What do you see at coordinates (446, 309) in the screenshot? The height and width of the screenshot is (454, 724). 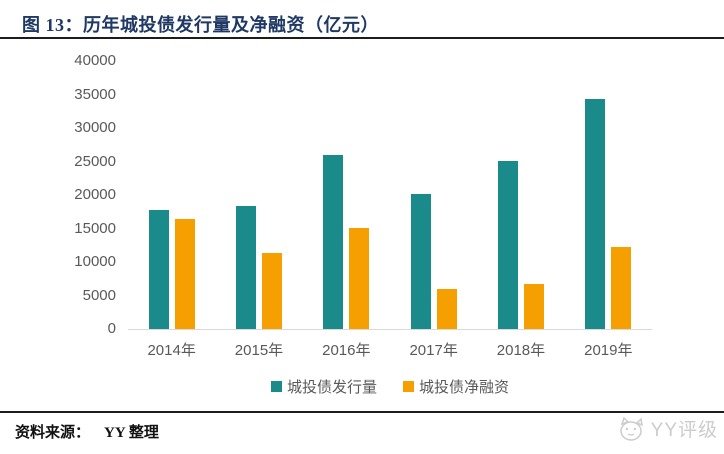 I see `bar-城投债净融资-2017年` at bounding box center [446, 309].